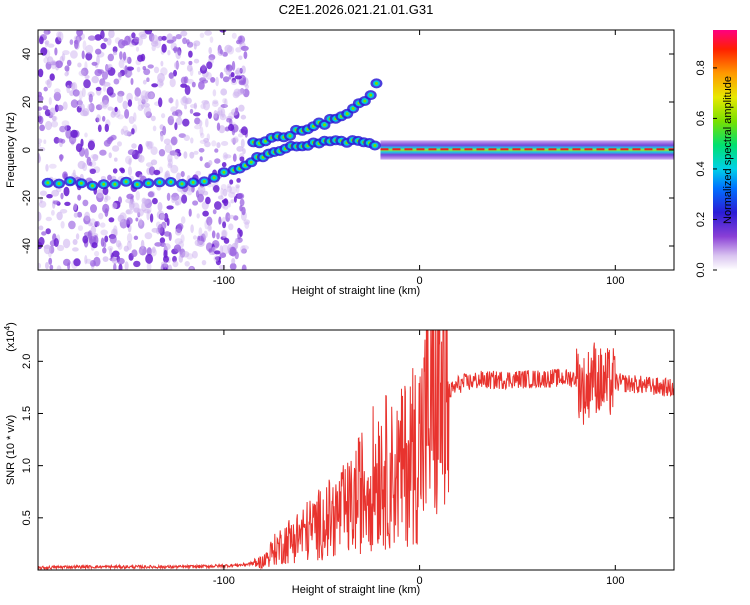 The width and height of the screenshot is (750, 605). What do you see at coordinates (356, 291) in the screenshot?
I see `spectrogram-xlabel: Height of straight line (km)` at bounding box center [356, 291].